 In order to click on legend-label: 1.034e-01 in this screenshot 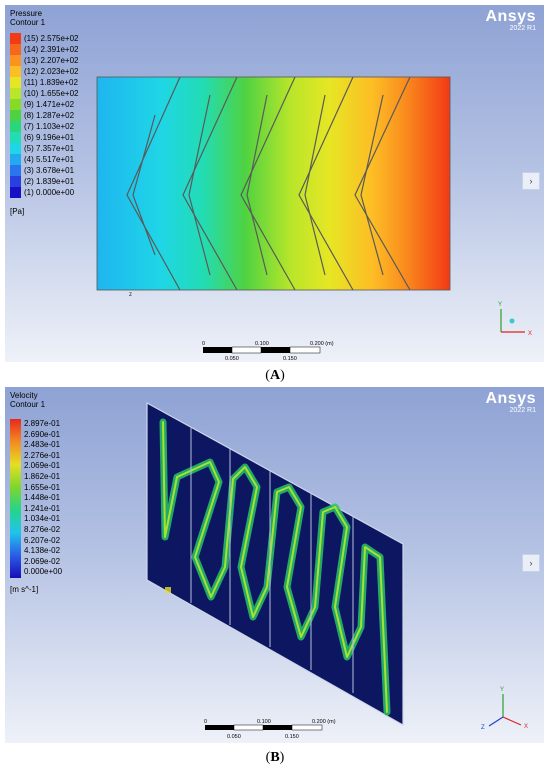, I will do `click(42, 519)`.